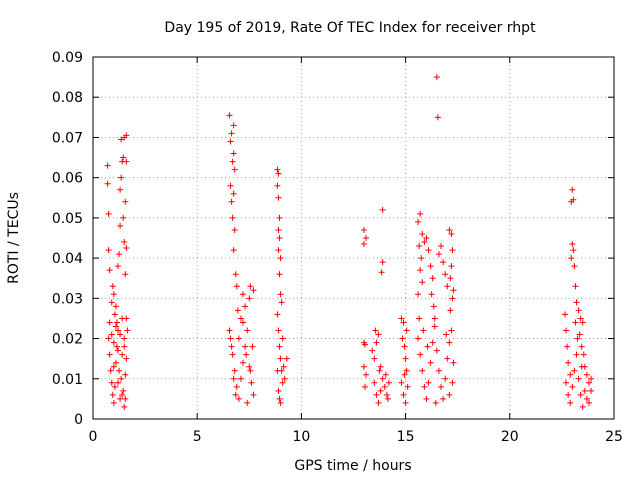  What do you see at coordinates (67, 58) in the screenshot?
I see `y-tick-label: 0.09` at bounding box center [67, 58].